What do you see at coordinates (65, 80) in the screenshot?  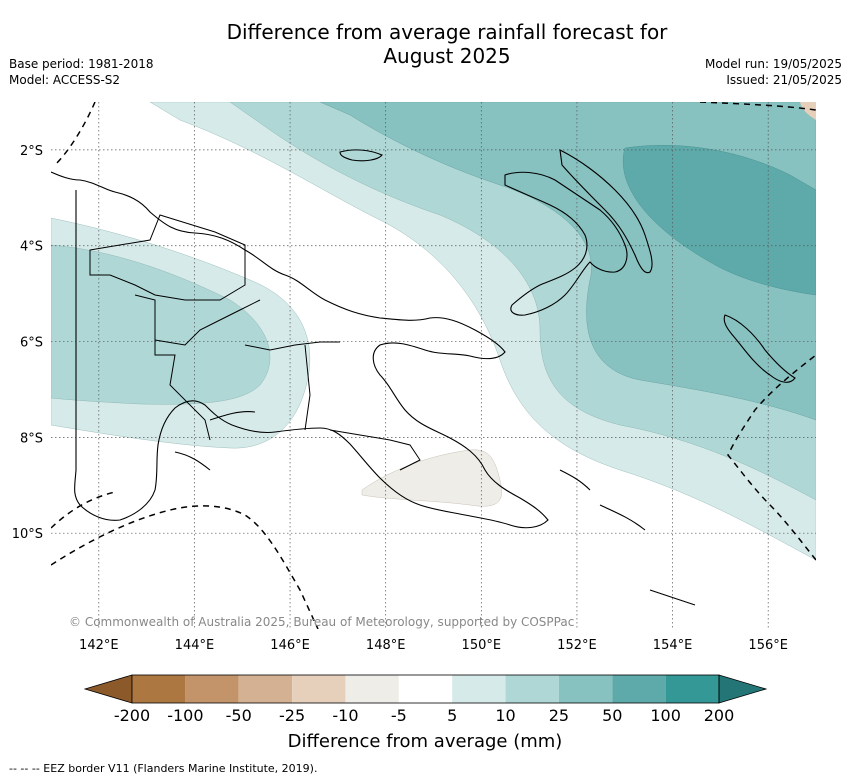 I see `model-name: Model: ACCESS-S2` at bounding box center [65, 80].